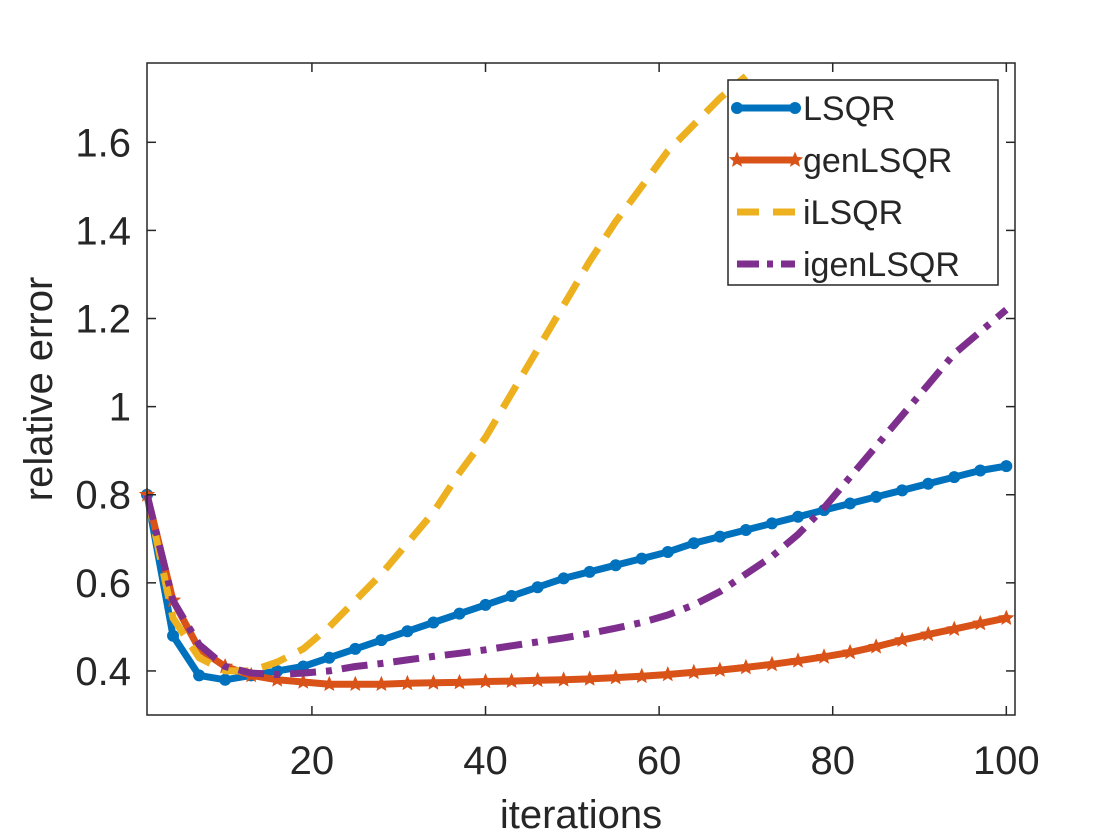 The width and height of the screenshot is (1120, 840). What do you see at coordinates (485, 761) in the screenshot?
I see `x-tick-label: 40` at bounding box center [485, 761].